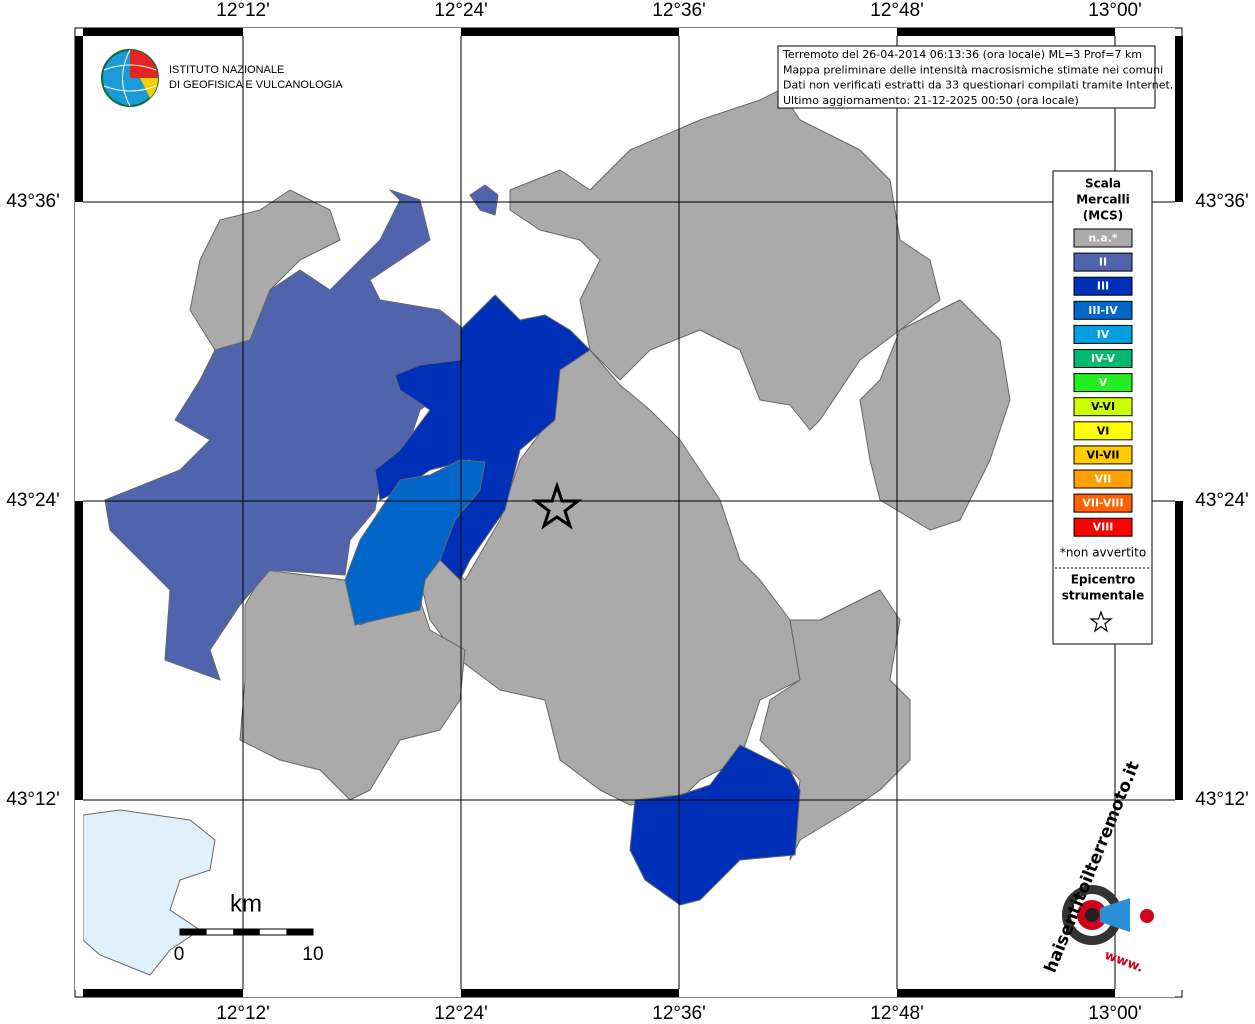  What do you see at coordinates (249, 927) in the screenshot?
I see `scale-bar: km 0 10` at bounding box center [249, 927].